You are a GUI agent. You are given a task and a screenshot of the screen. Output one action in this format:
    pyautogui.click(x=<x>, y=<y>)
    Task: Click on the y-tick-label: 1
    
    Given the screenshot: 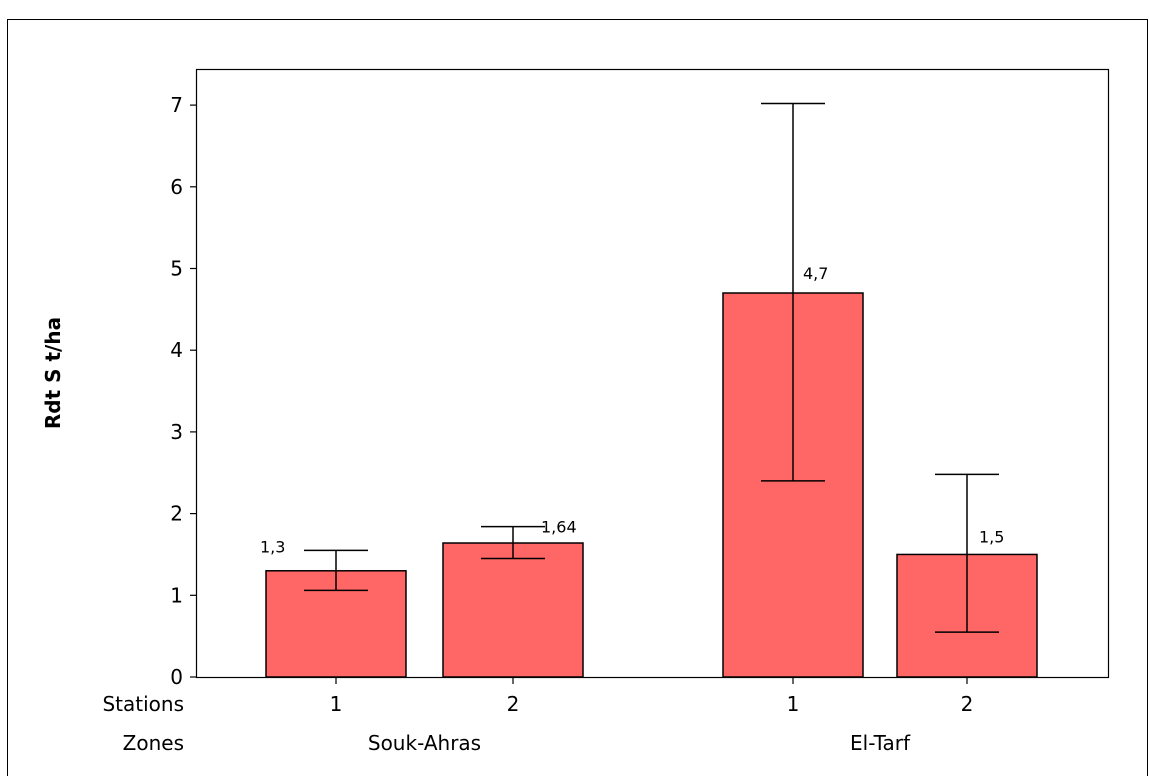 What is the action you would take?
    pyautogui.click(x=176, y=595)
    